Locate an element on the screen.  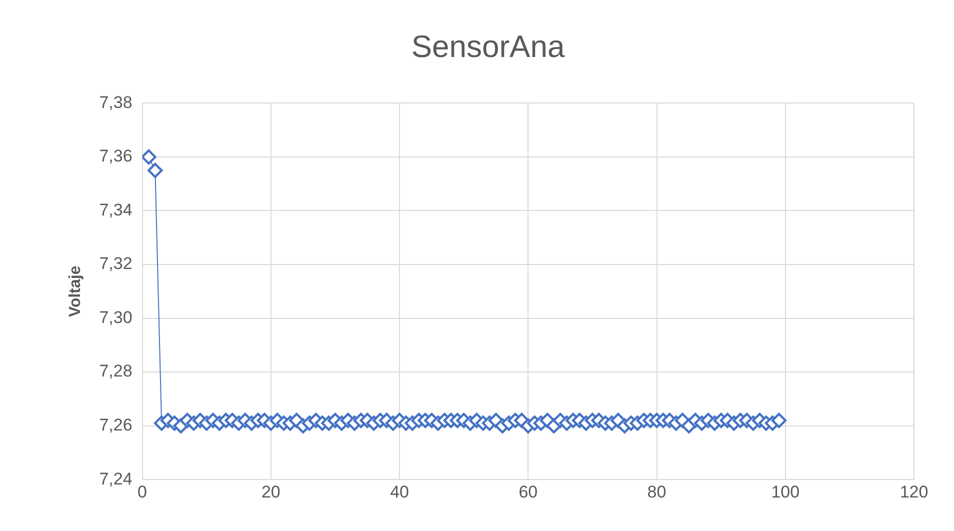
x-tick-label: 40 is located at coordinates (399, 492).